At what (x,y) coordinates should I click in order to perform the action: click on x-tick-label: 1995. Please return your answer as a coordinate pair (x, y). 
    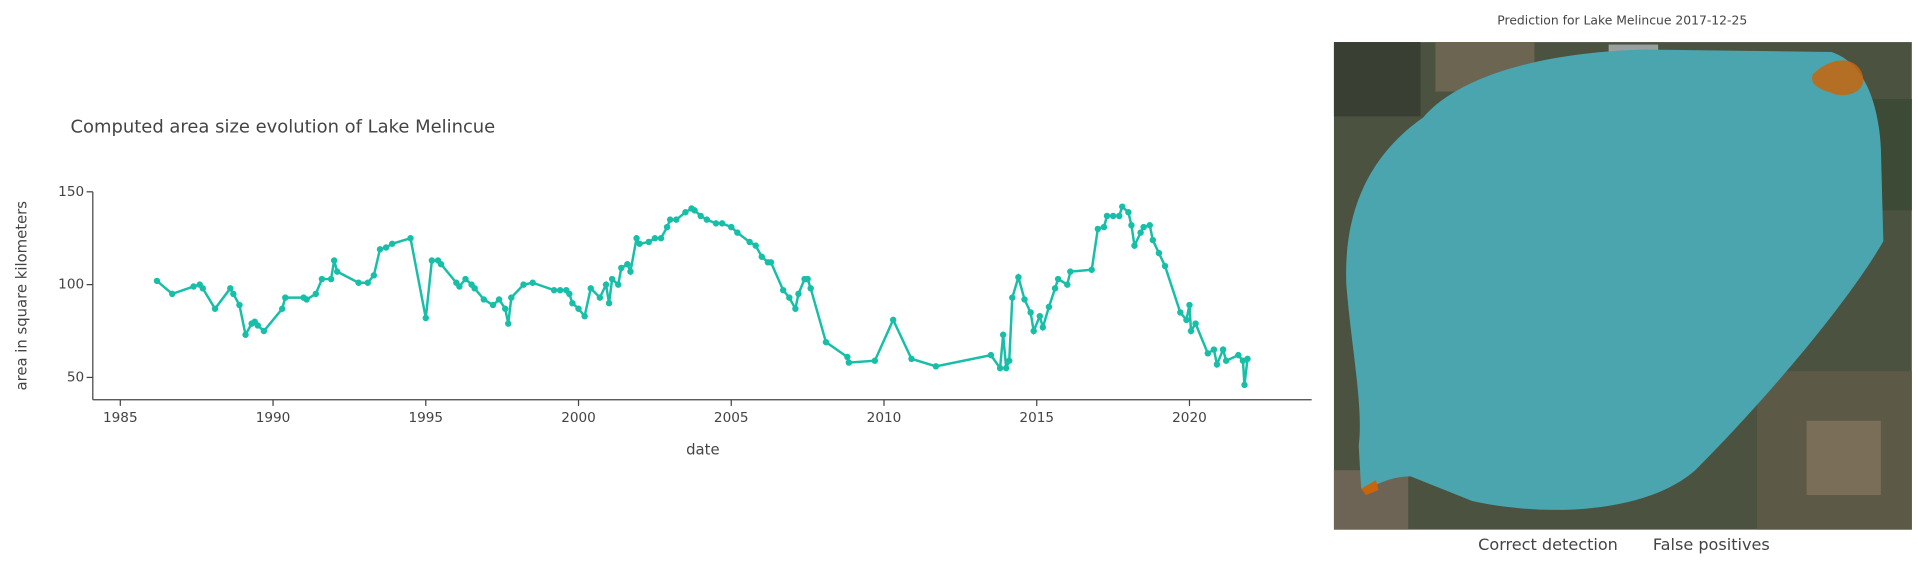
    Looking at the image, I should click on (425, 418).